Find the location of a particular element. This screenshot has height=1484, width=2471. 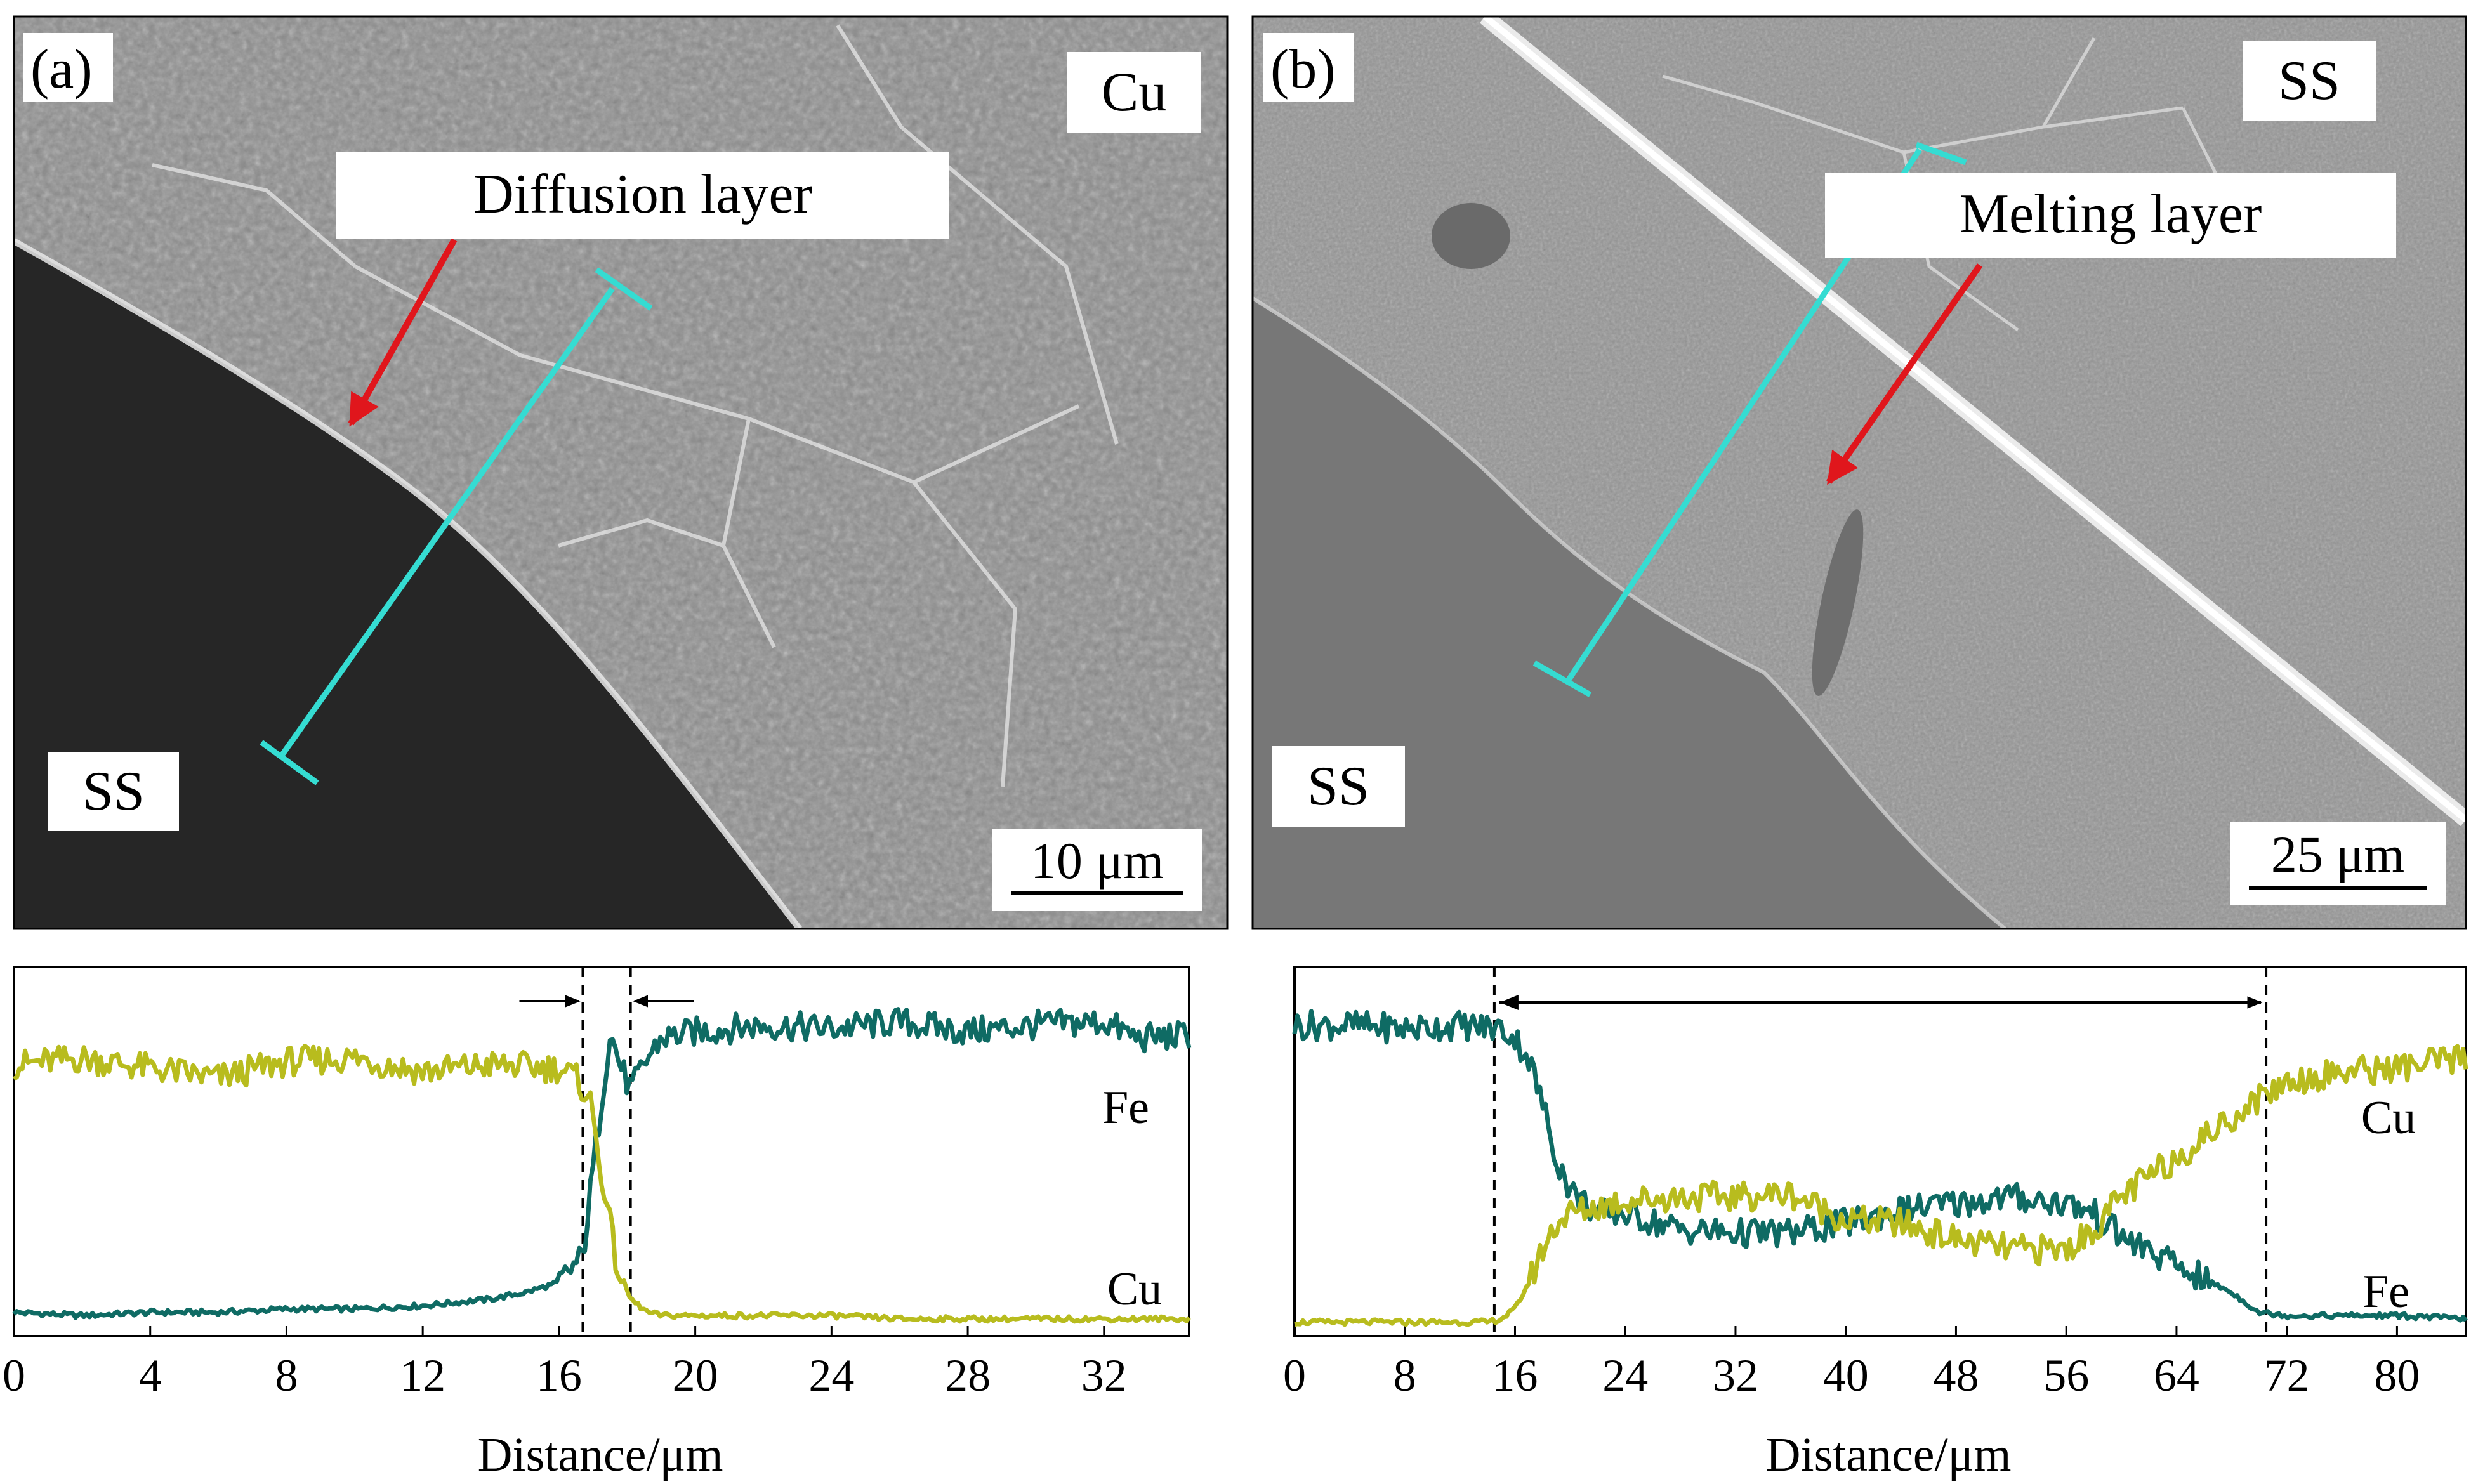

panel-label-b: (b) is located at coordinates (1303, 70).